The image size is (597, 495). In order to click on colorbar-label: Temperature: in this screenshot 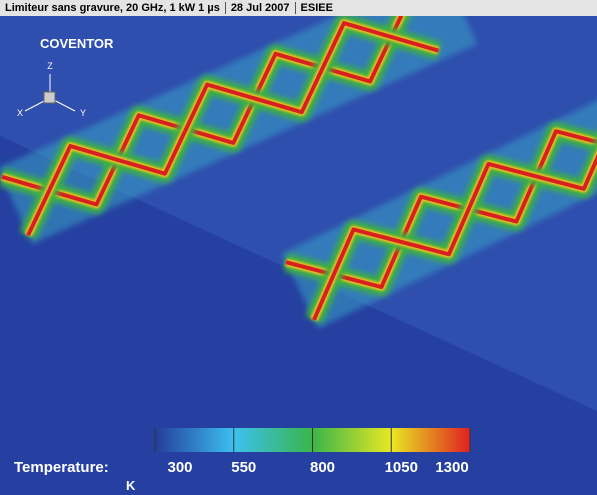, I will do `click(61, 467)`.